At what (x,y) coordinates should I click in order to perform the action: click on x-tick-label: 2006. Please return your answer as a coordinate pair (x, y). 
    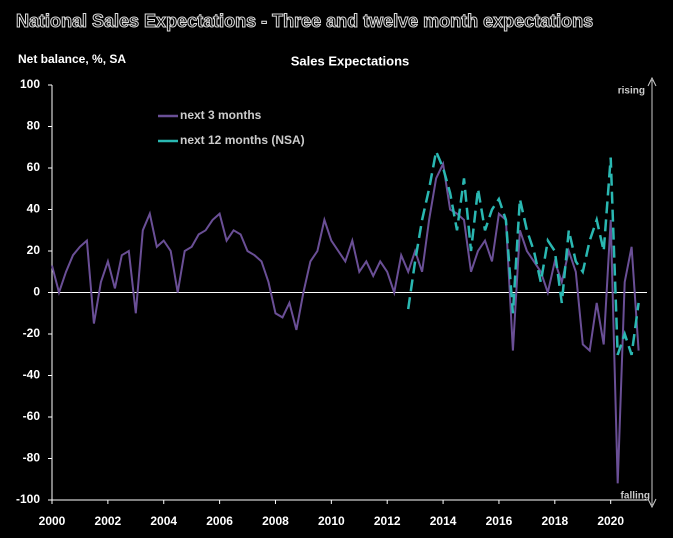
    Looking at the image, I should click on (219, 521).